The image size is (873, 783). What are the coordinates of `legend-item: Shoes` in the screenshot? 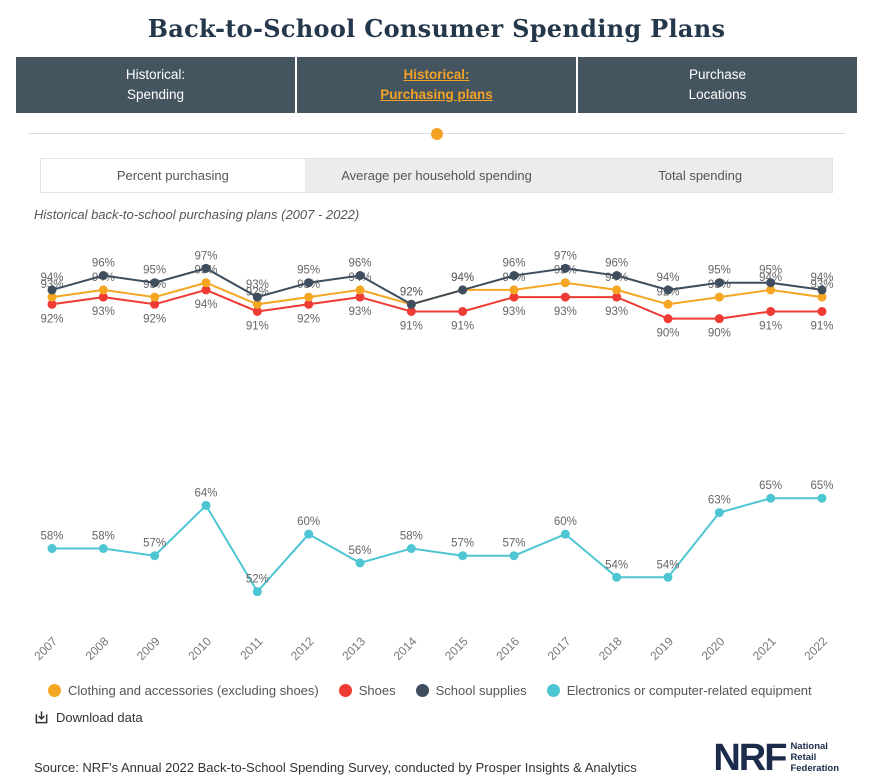 It's located at (367, 690).